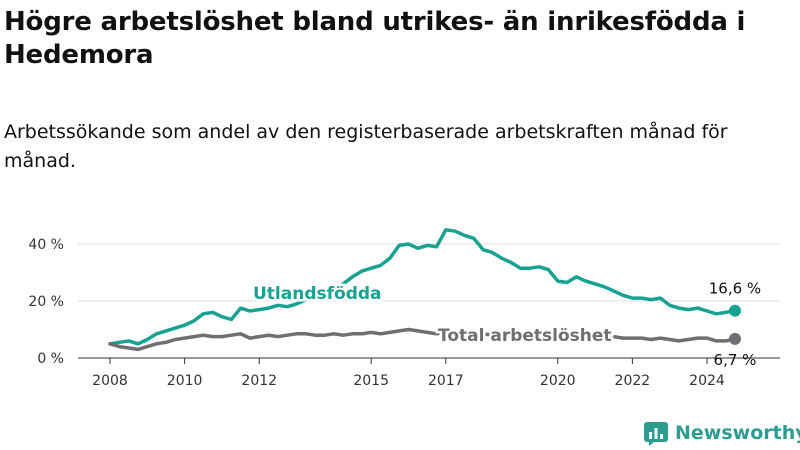  I want to click on x-tick-label: 2022, so click(633, 381).